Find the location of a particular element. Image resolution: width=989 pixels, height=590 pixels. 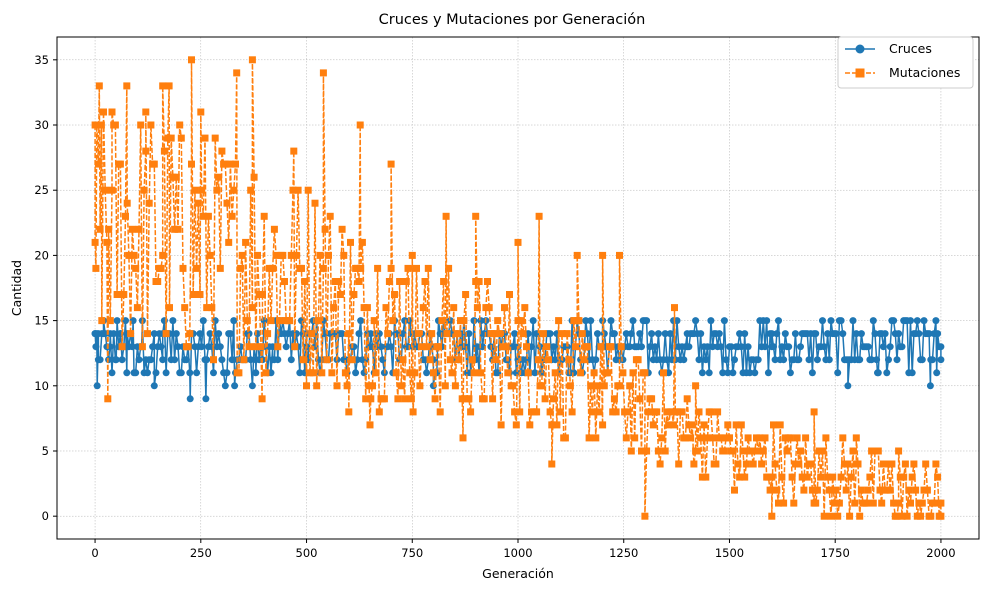

legend-cruces-marker is located at coordinates (860, 49).